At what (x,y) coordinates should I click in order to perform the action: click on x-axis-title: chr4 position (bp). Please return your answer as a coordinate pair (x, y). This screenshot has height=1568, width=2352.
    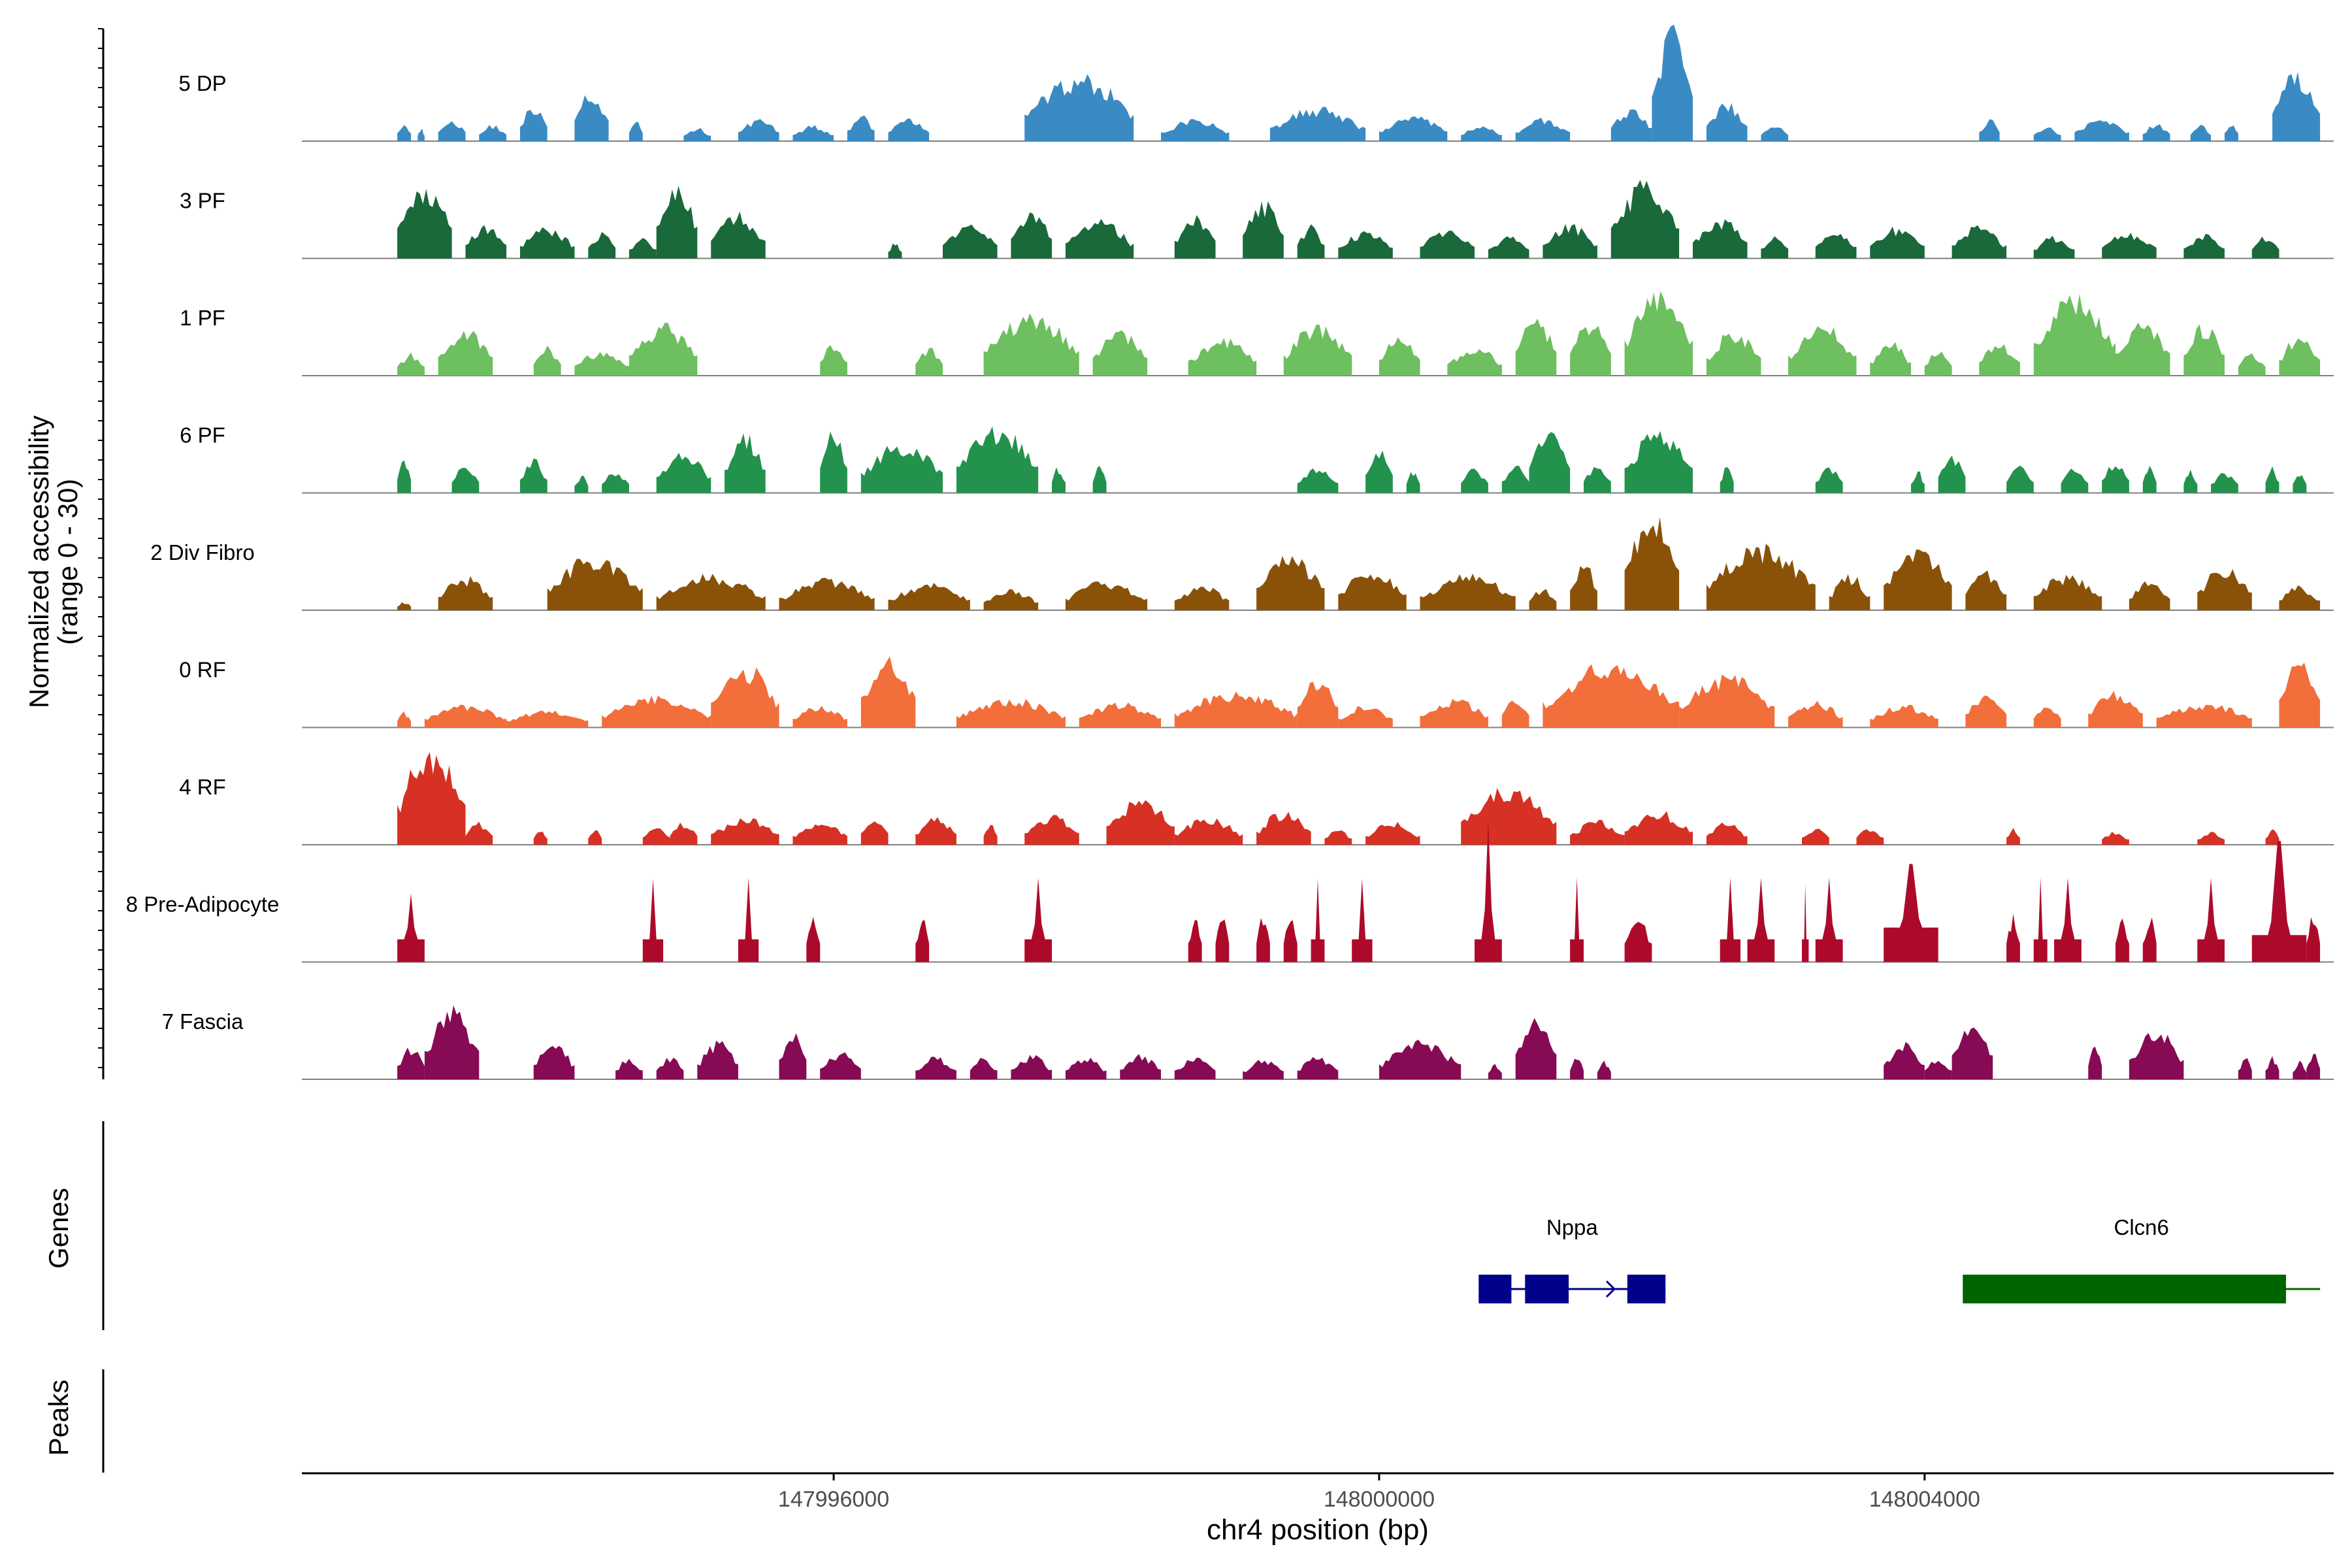
    Looking at the image, I should click on (1318, 1530).